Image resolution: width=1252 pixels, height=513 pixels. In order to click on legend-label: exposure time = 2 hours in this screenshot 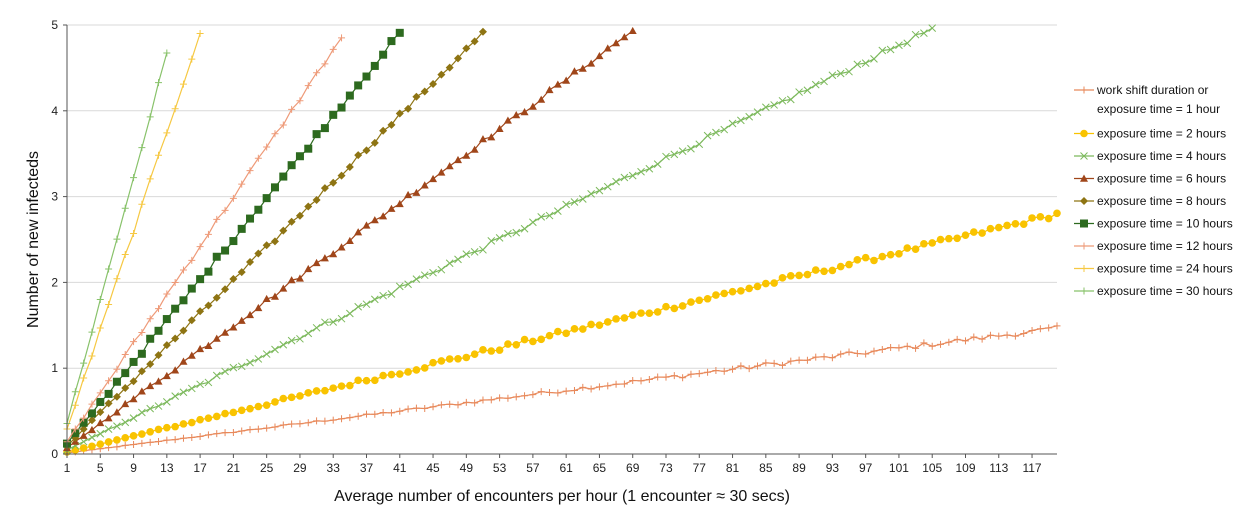, I will do `click(1161, 134)`.